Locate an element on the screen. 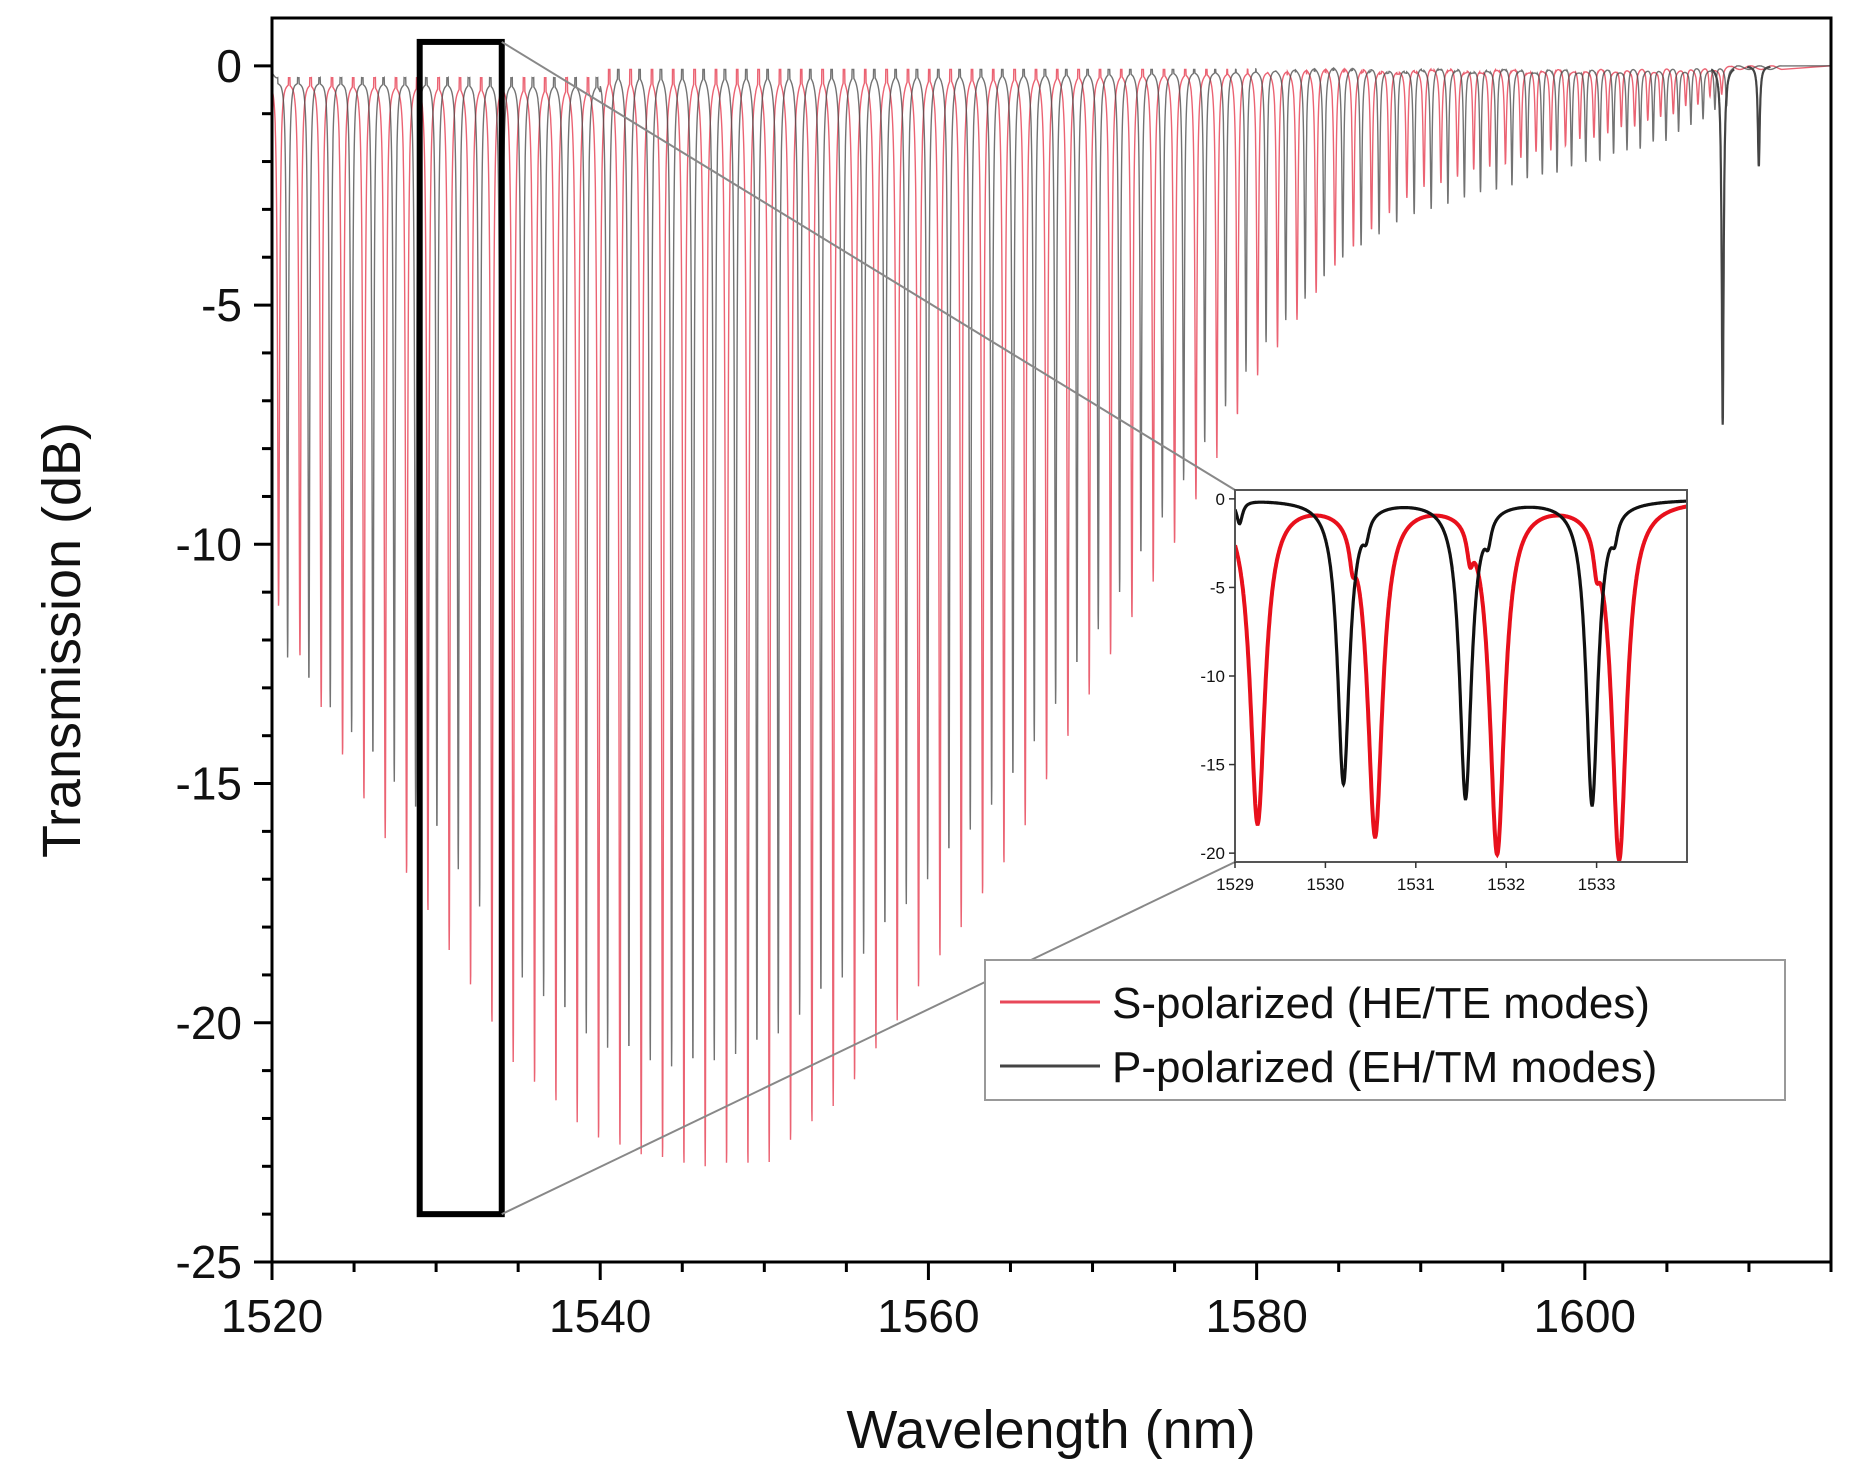 This screenshot has height=1481, width=1851. x-axis: 1520 1540 1560 1580 1600 is located at coordinates (1027, 1302).